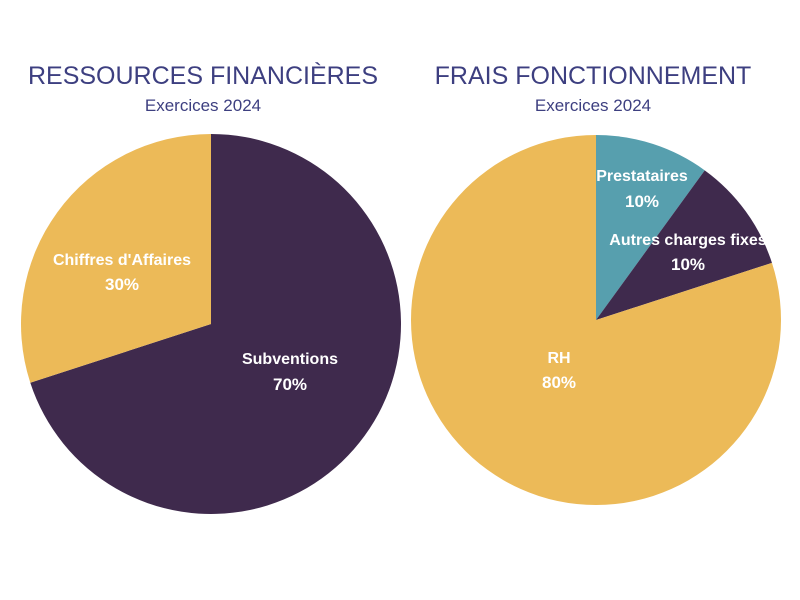  I want to click on slice-label-chiffres-d-affaires: Chiffres d'Affaires, so click(122, 260).